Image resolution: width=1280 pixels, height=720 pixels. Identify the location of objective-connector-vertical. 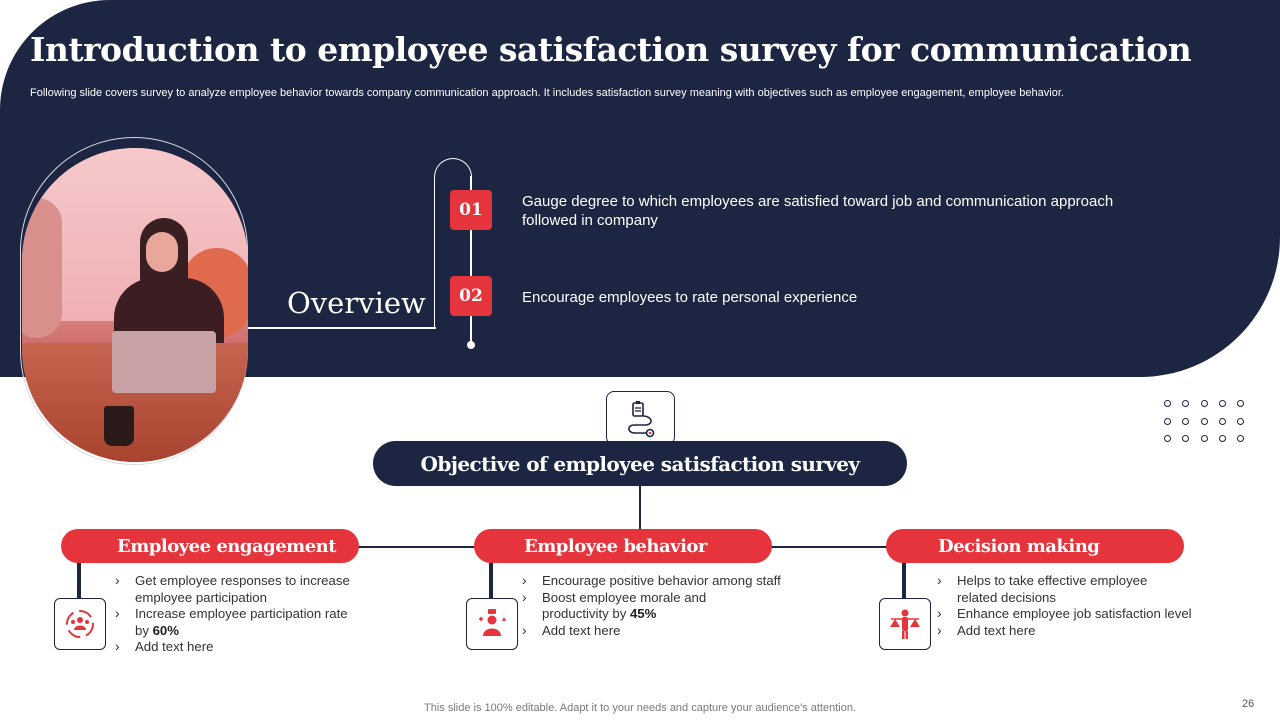
(640, 507).